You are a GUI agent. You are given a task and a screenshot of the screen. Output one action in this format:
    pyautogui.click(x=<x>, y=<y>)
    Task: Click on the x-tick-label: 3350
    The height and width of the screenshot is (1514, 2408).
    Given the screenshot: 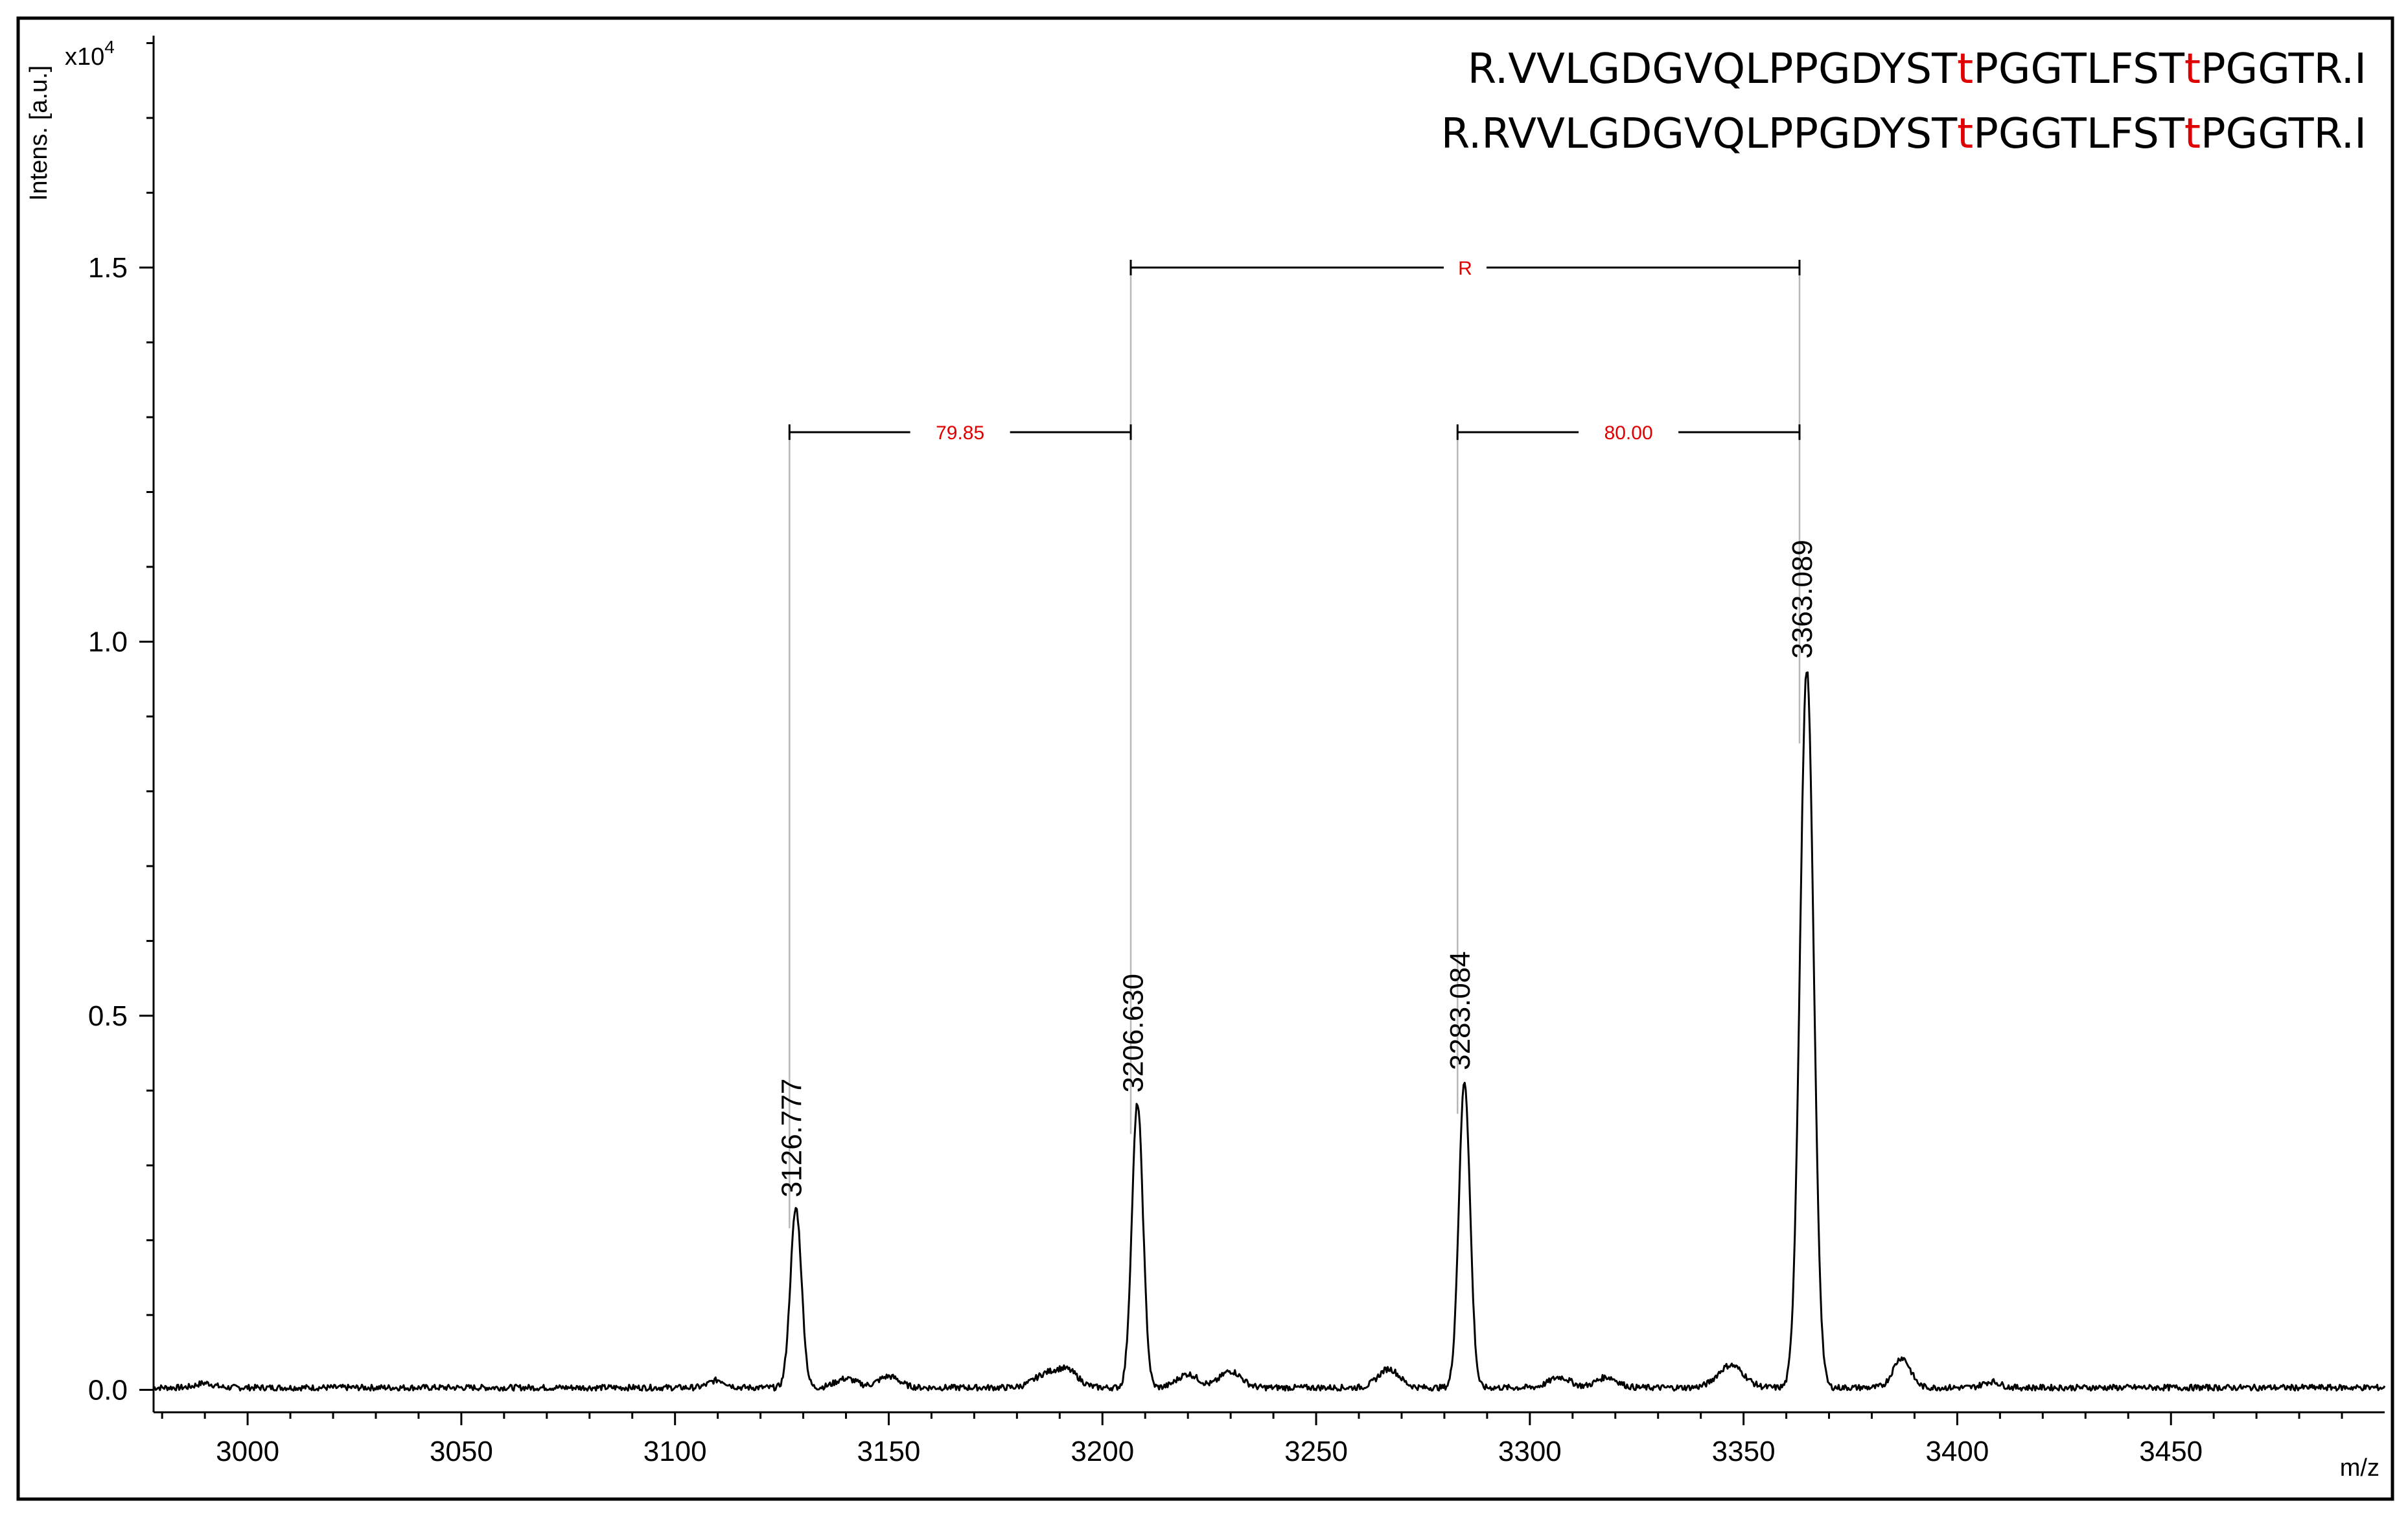 What is the action you would take?
    pyautogui.click(x=1744, y=1452)
    